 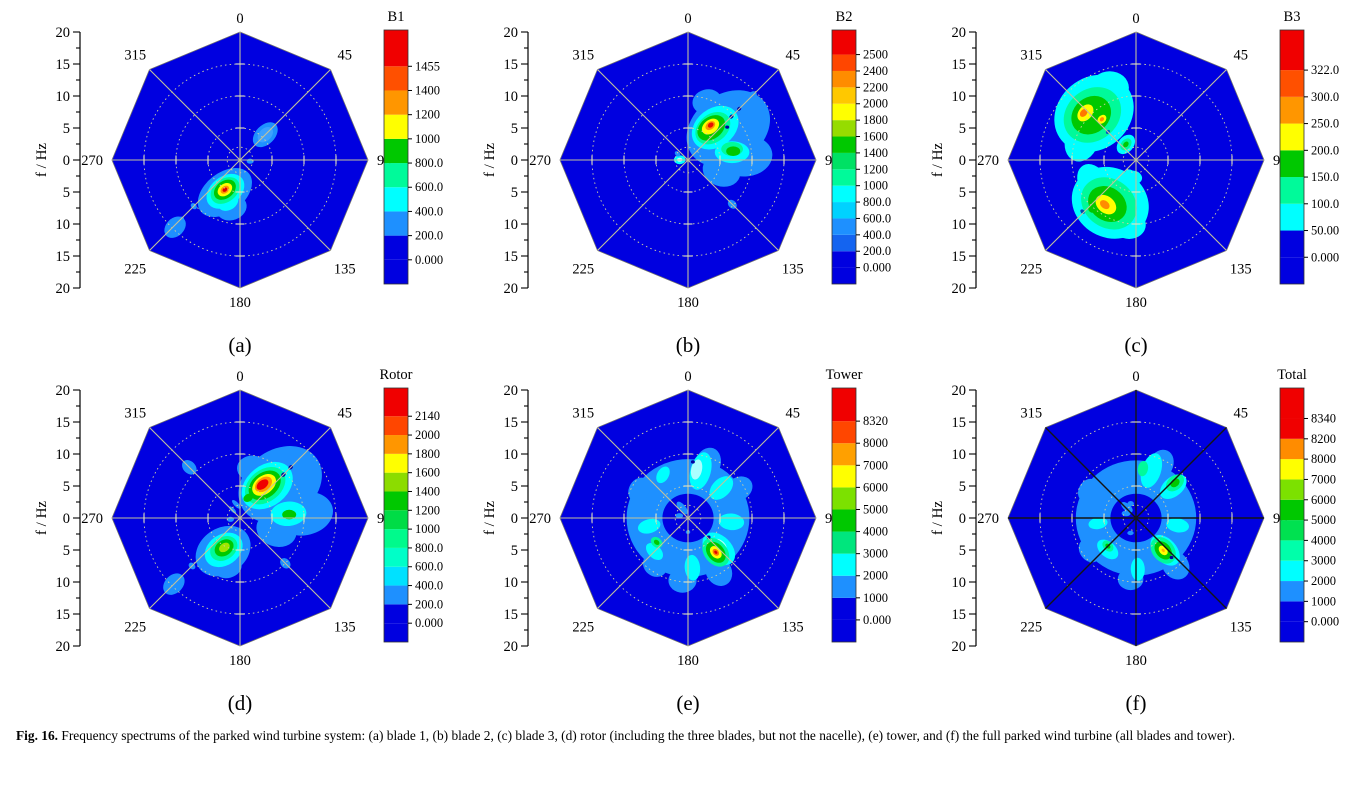 I want to click on panel-letter-b: (b), so click(x=688, y=345).